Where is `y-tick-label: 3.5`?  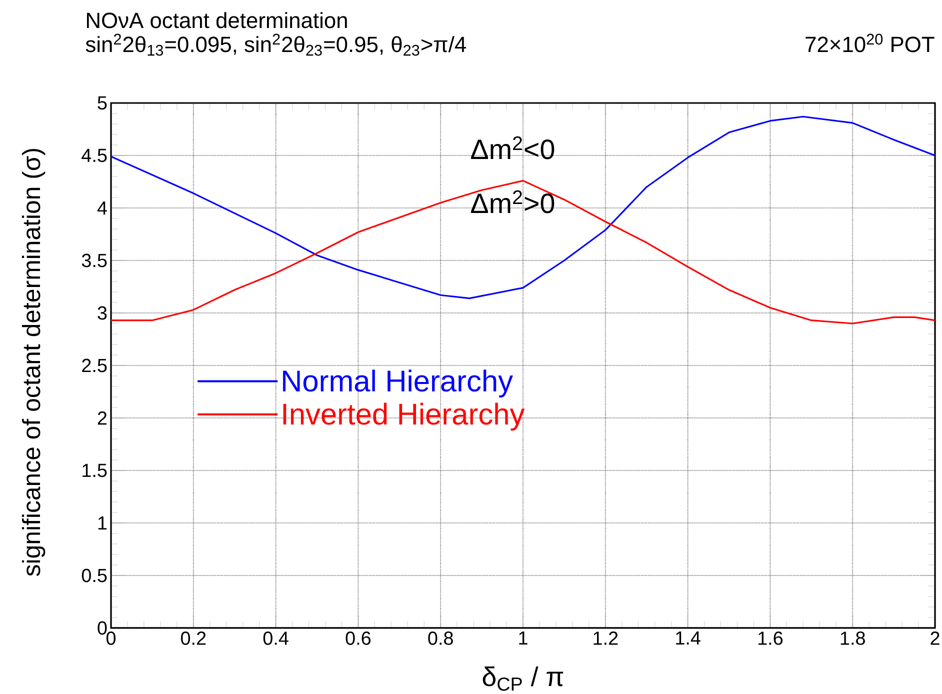 y-tick-label: 3.5 is located at coordinates (94, 261).